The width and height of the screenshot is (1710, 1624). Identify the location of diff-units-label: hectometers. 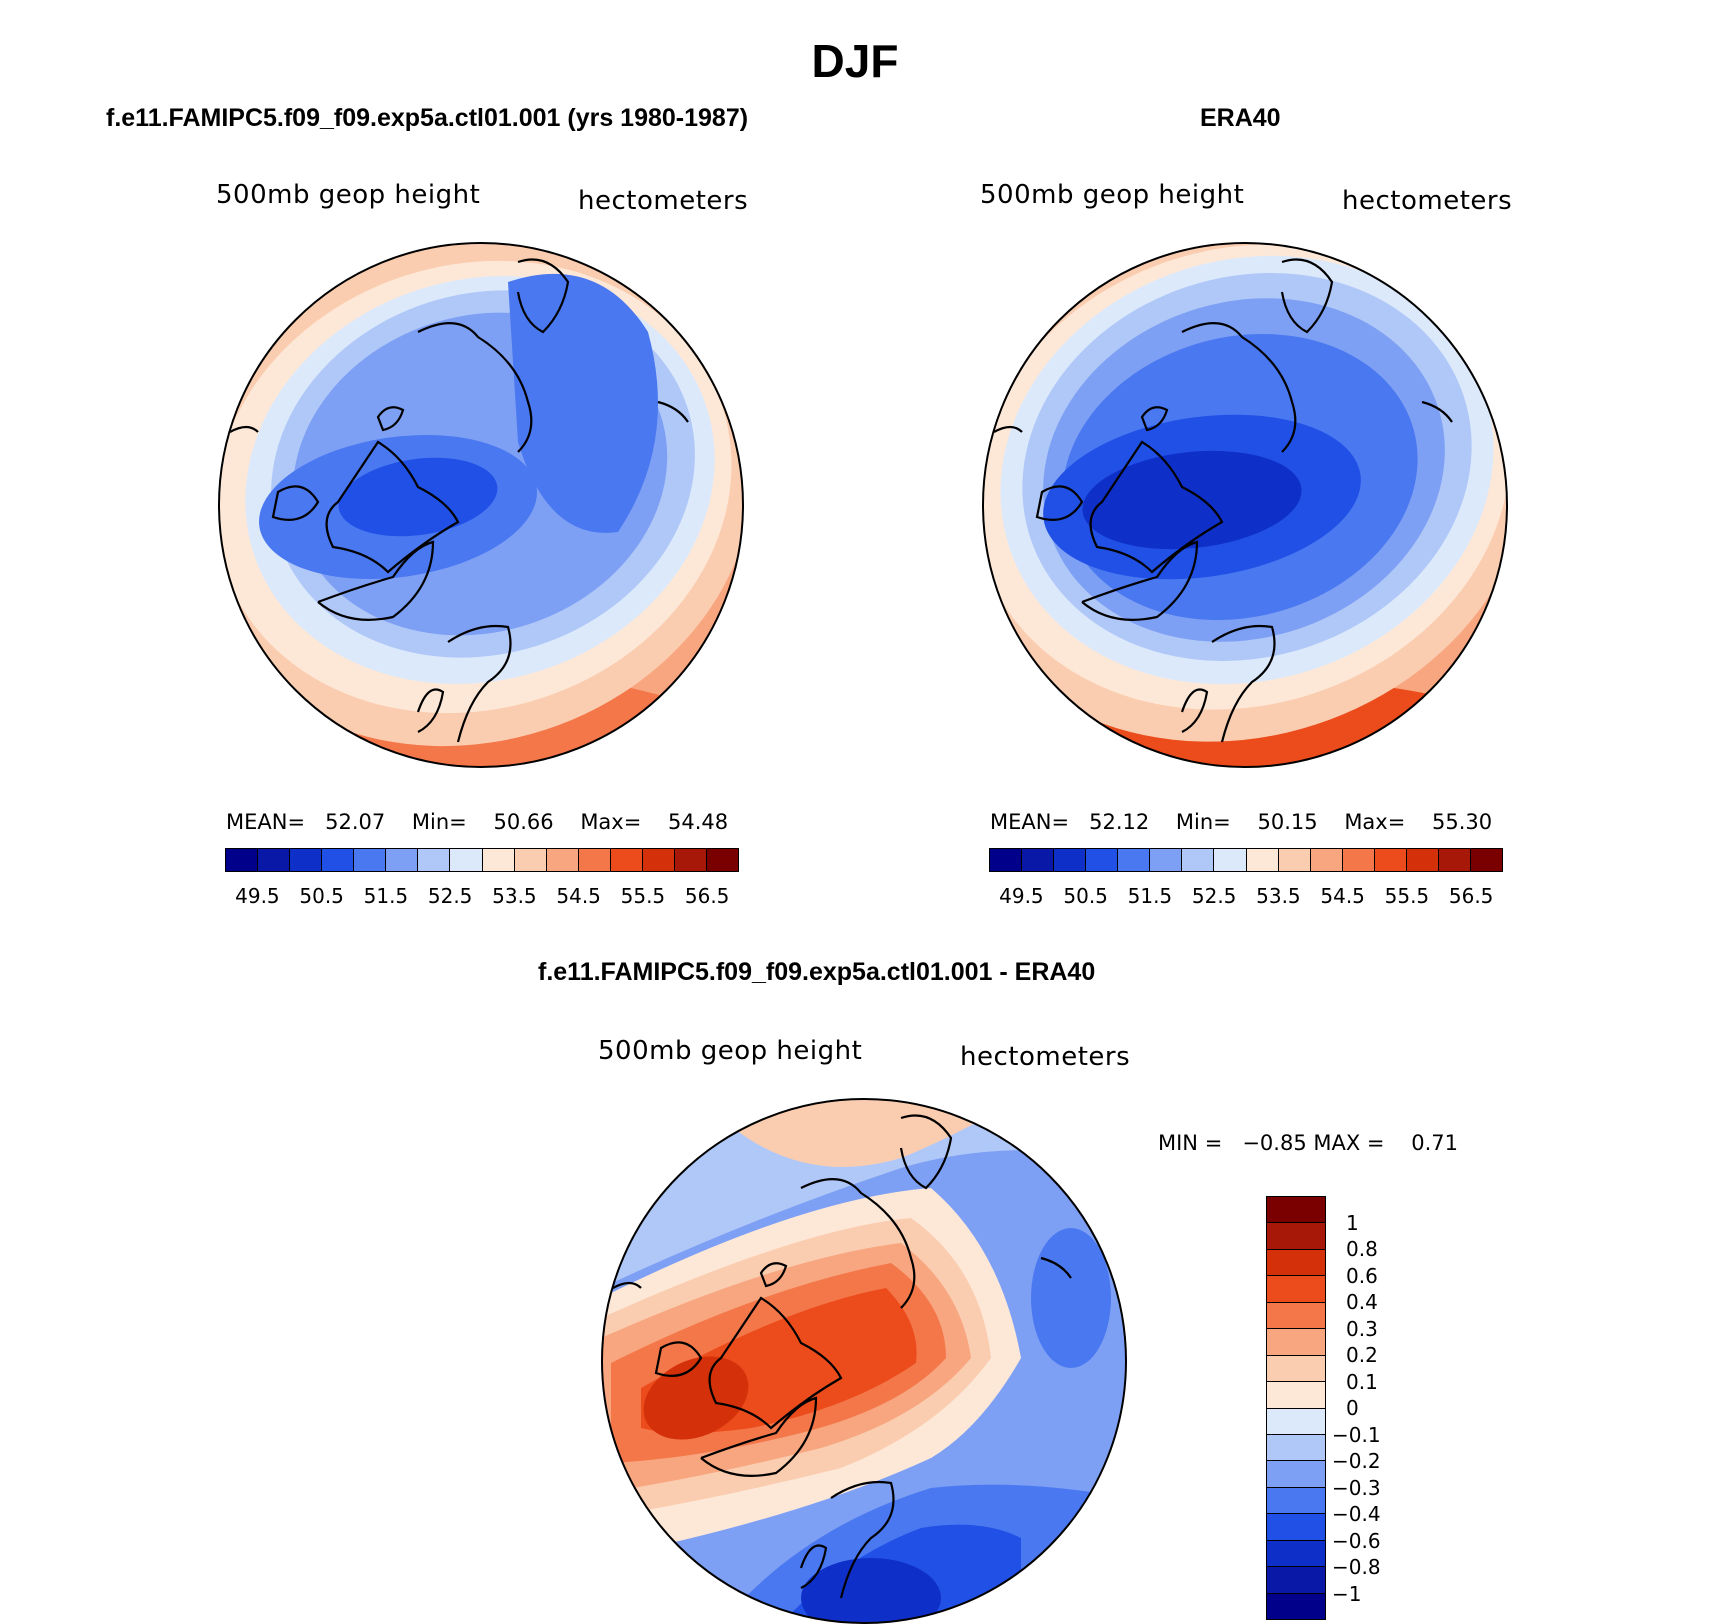
(1045, 1057).